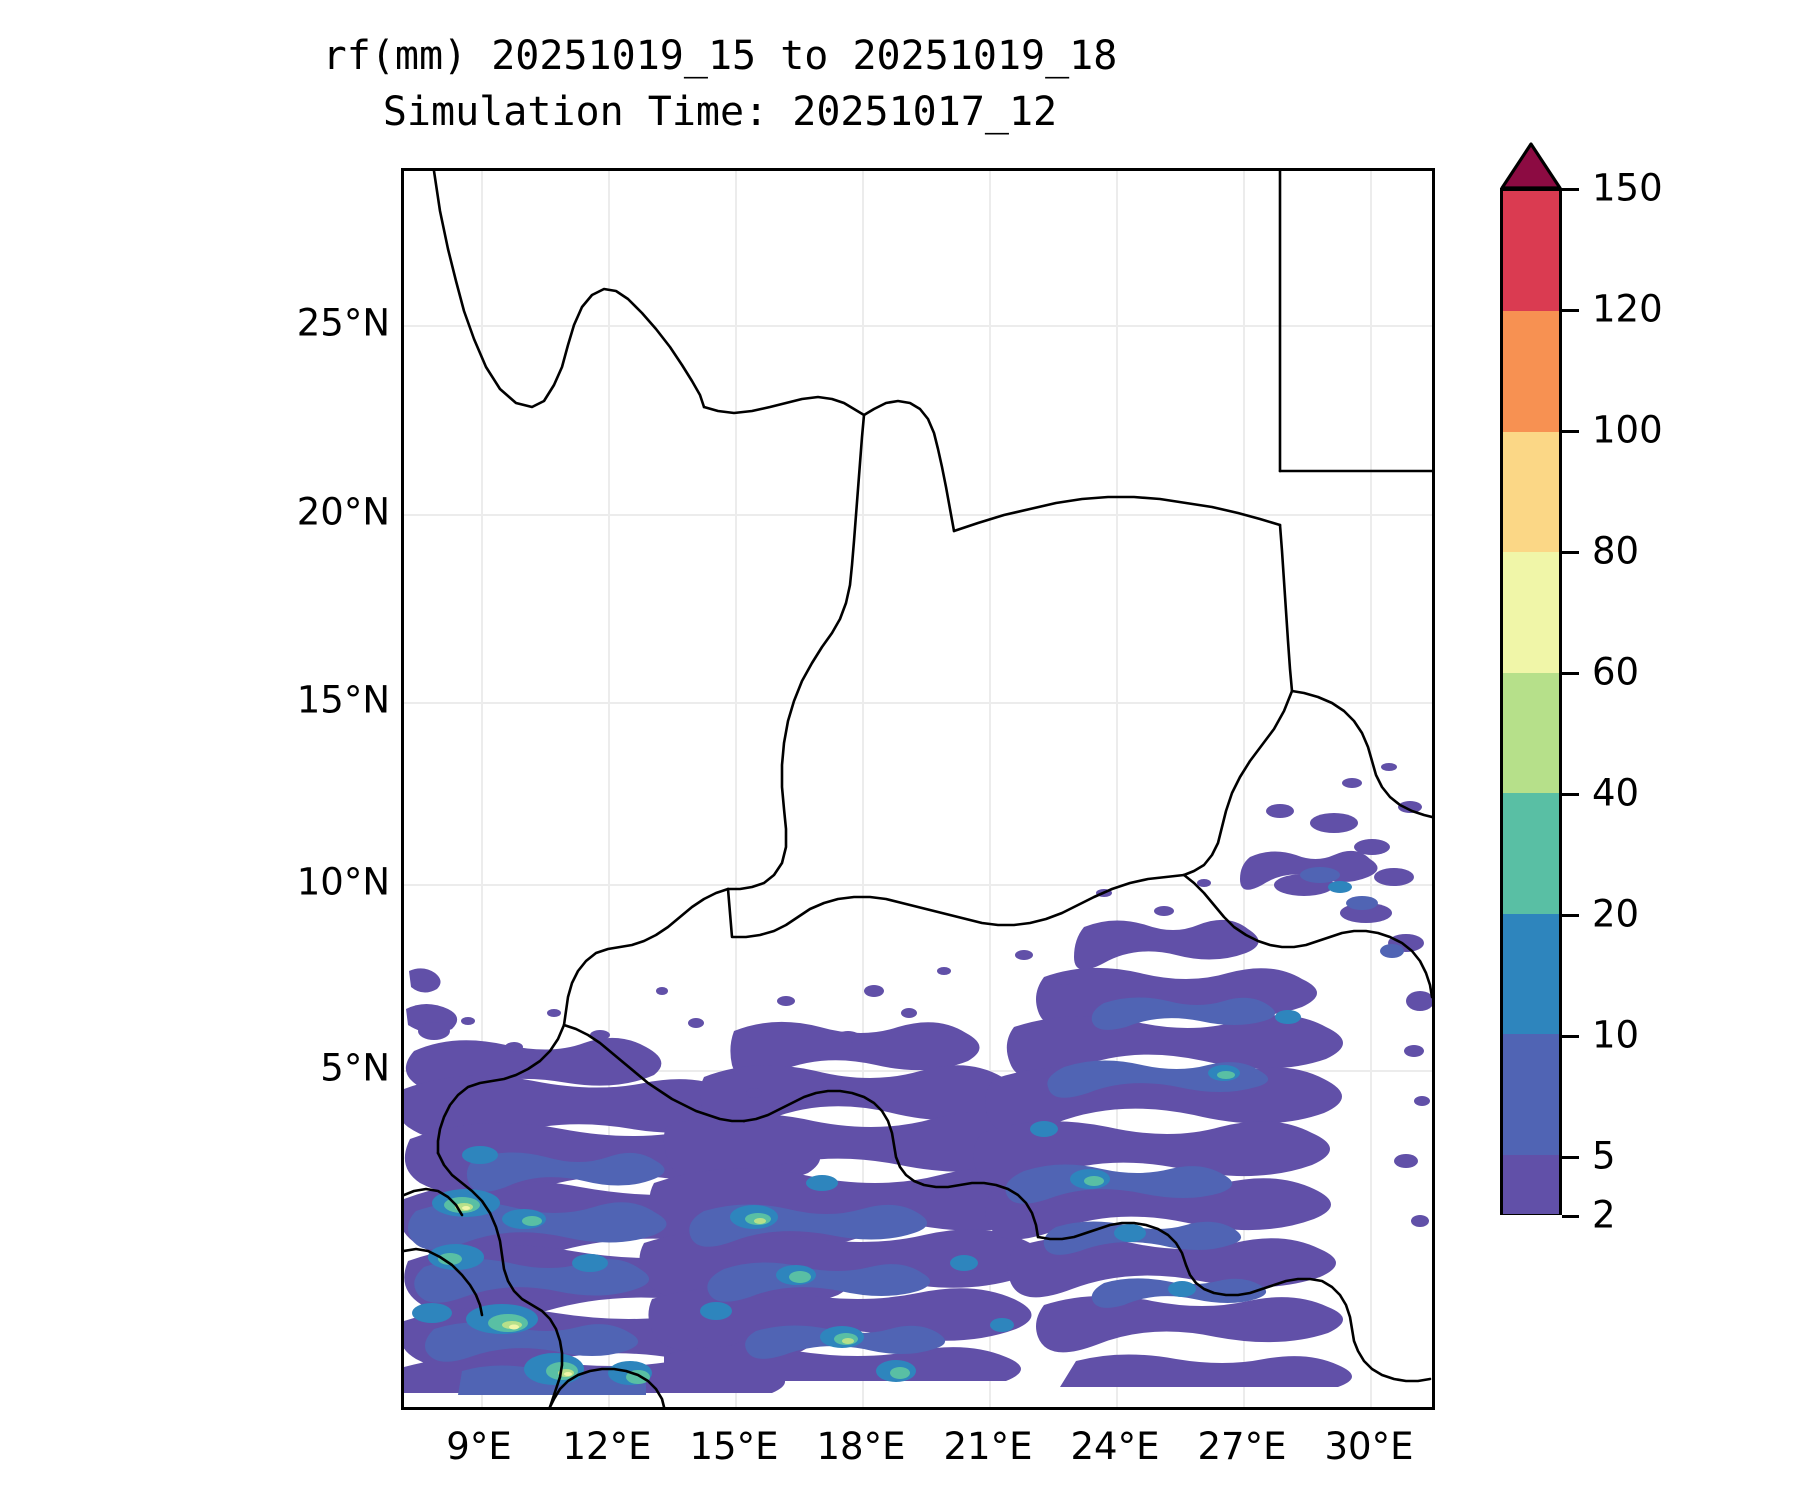  Describe the element at coordinates (861, 1446) in the screenshot. I see `xtick-label-18e: 18°E` at that location.